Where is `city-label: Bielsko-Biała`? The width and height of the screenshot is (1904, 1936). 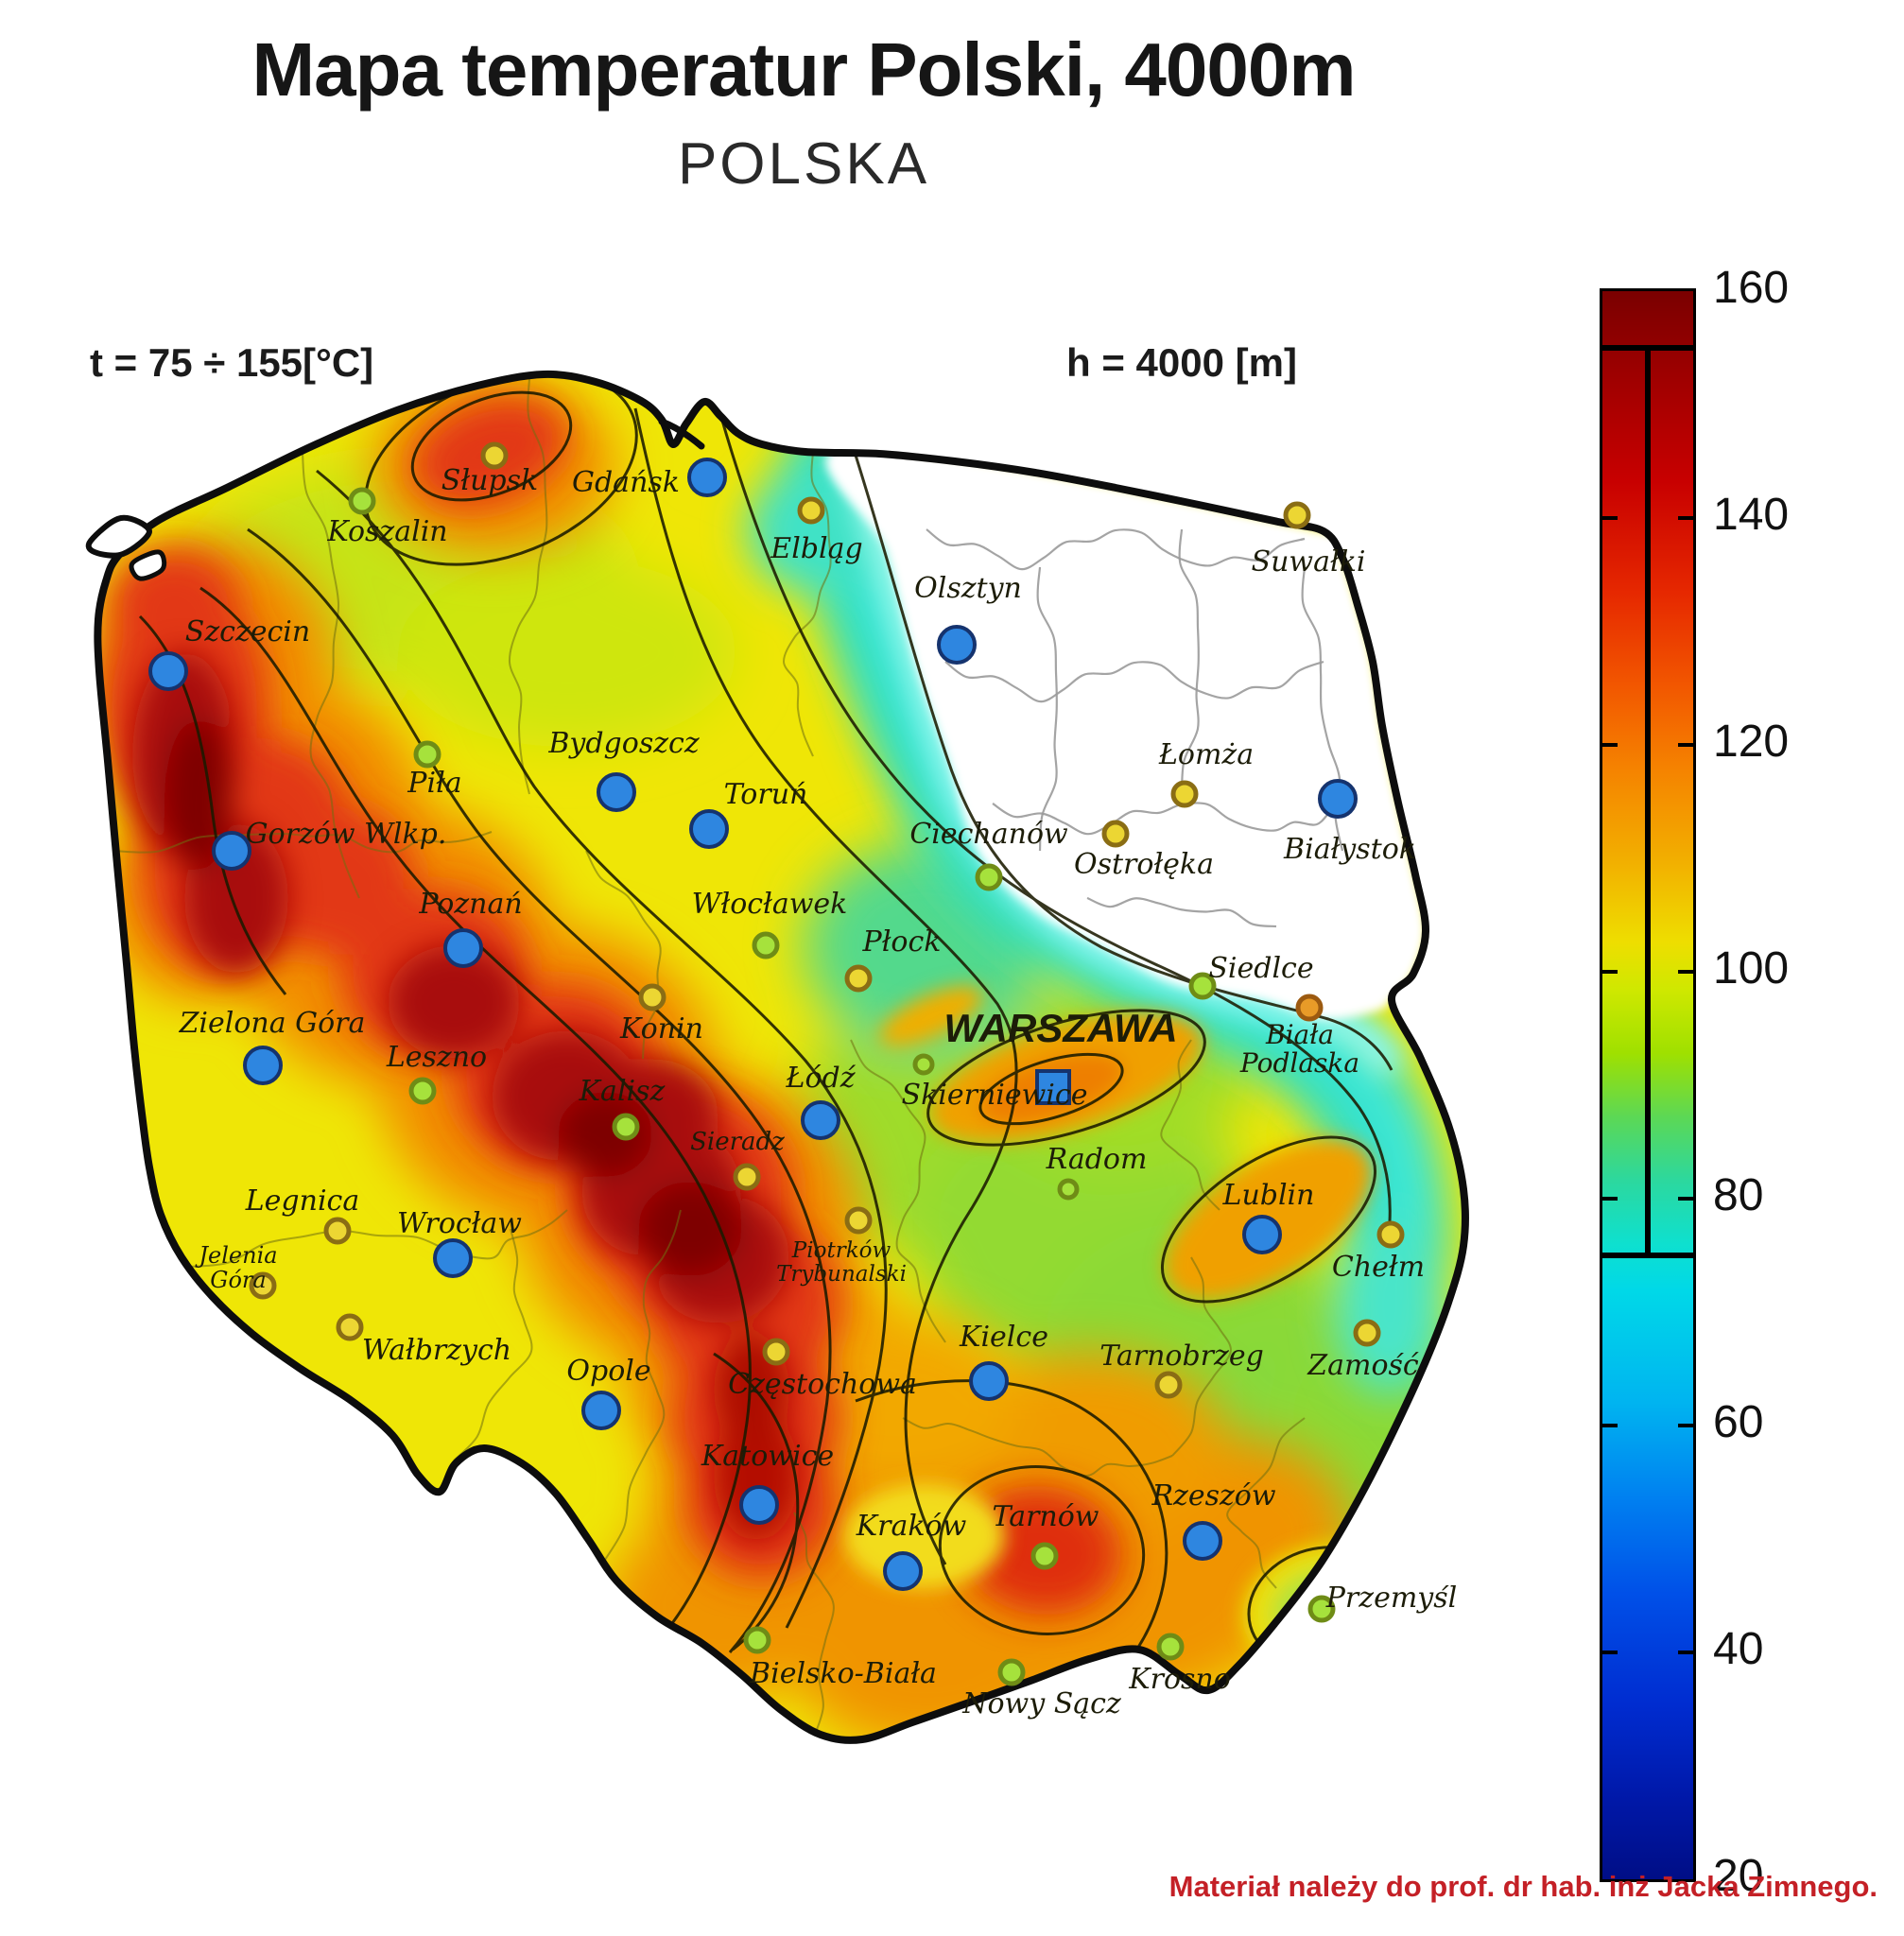 city-label: Bielsko-Biała is located at coordinates (843, 1673).